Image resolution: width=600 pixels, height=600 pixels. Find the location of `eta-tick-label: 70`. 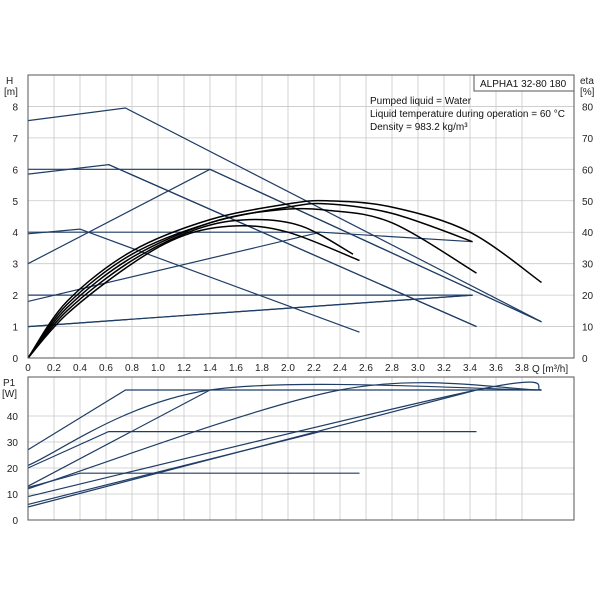

eta-tick-label: 70 is located at coordinates (588, 139).